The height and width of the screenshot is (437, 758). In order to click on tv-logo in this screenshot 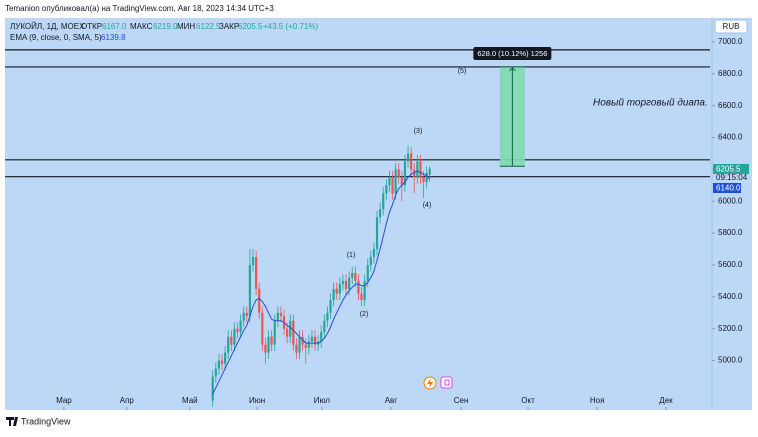, I will do `click(12, 421)`.